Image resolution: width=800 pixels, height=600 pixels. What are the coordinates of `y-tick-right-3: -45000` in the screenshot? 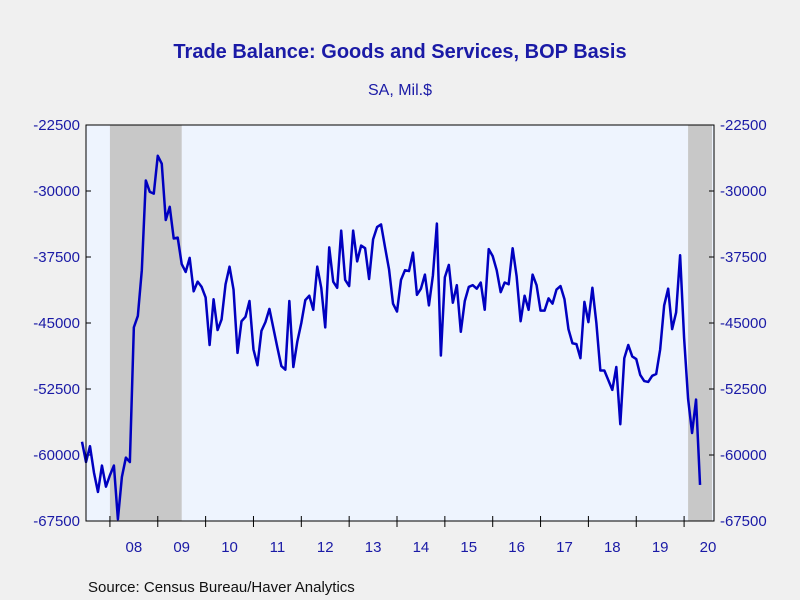 It's located at (743, 323).